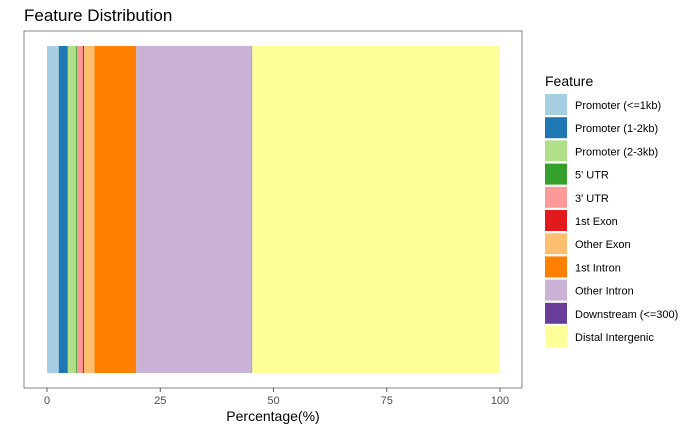 The height and width of the screenshot is (432, 700). What do you see at coordinates (592, 176) in the screenshot?
I see `legend-label-5-utr: 5' UTR` at bounding box center [592, 176].